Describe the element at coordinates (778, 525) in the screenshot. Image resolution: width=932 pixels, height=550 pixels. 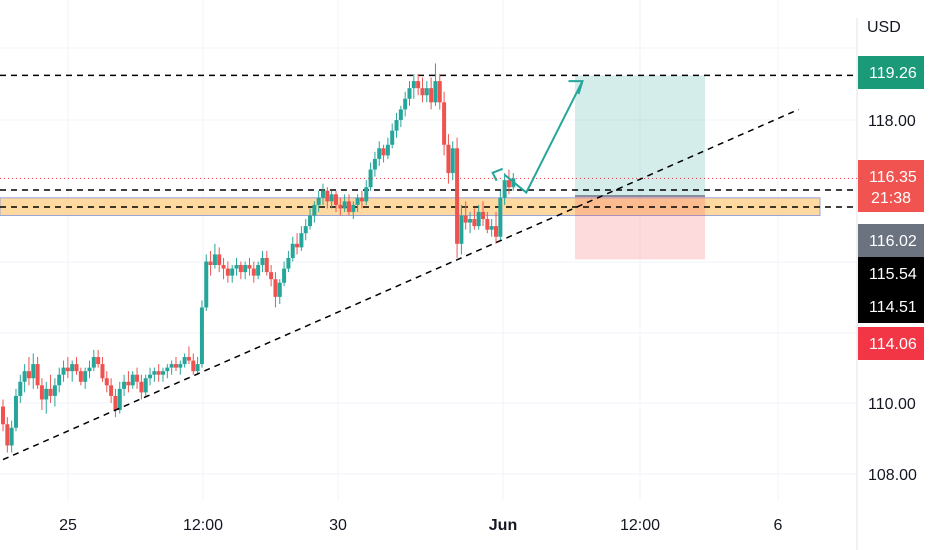
I see `x-tick-5: 6` at that location.